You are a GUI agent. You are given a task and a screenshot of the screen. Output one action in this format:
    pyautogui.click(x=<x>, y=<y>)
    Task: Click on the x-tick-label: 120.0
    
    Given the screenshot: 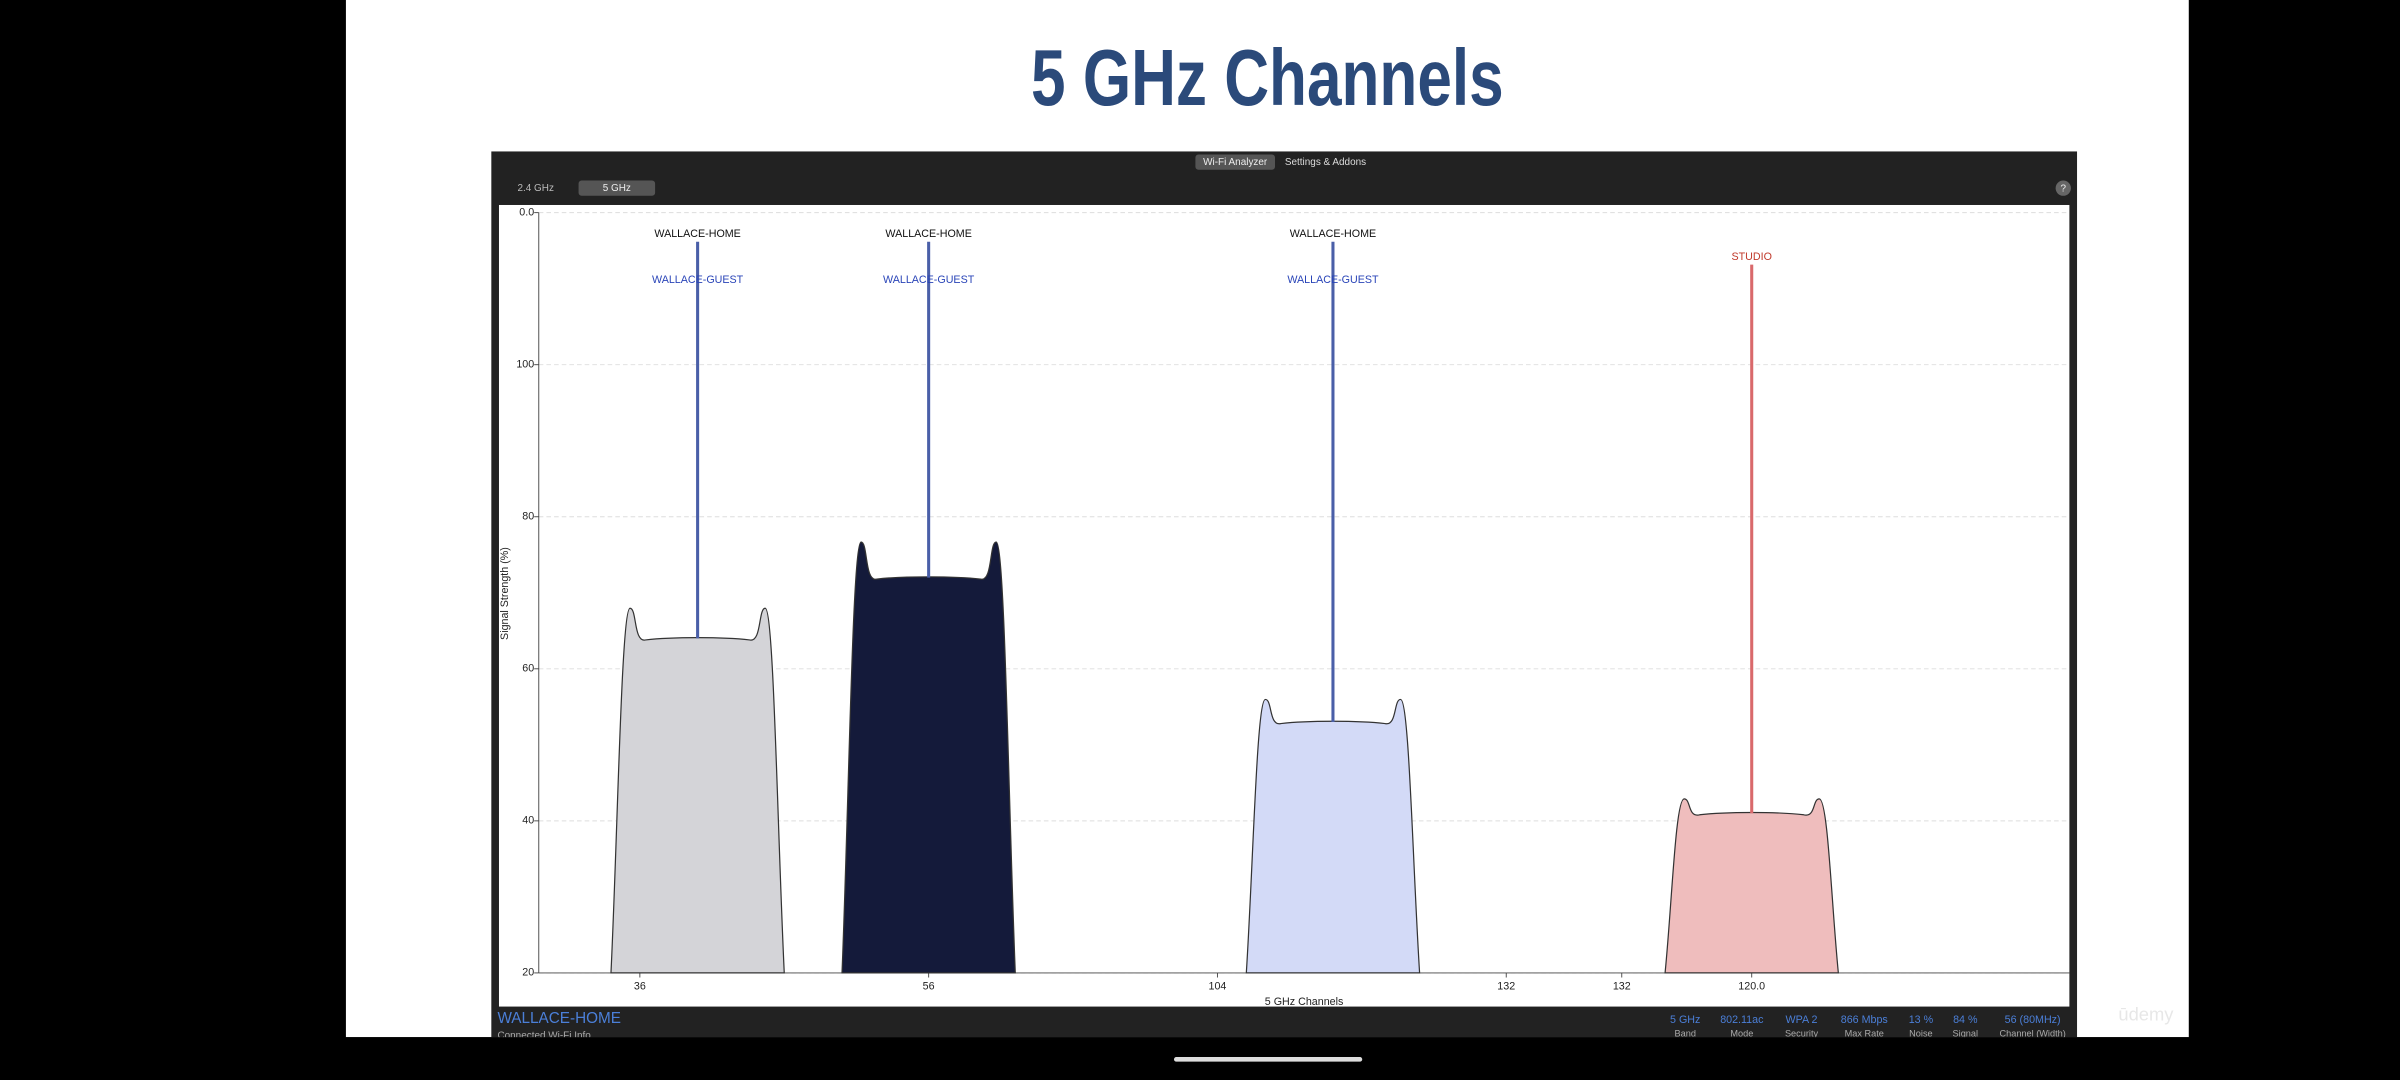 What is the action you would take?
    pyautogui.click(x=1751, y=987)
    